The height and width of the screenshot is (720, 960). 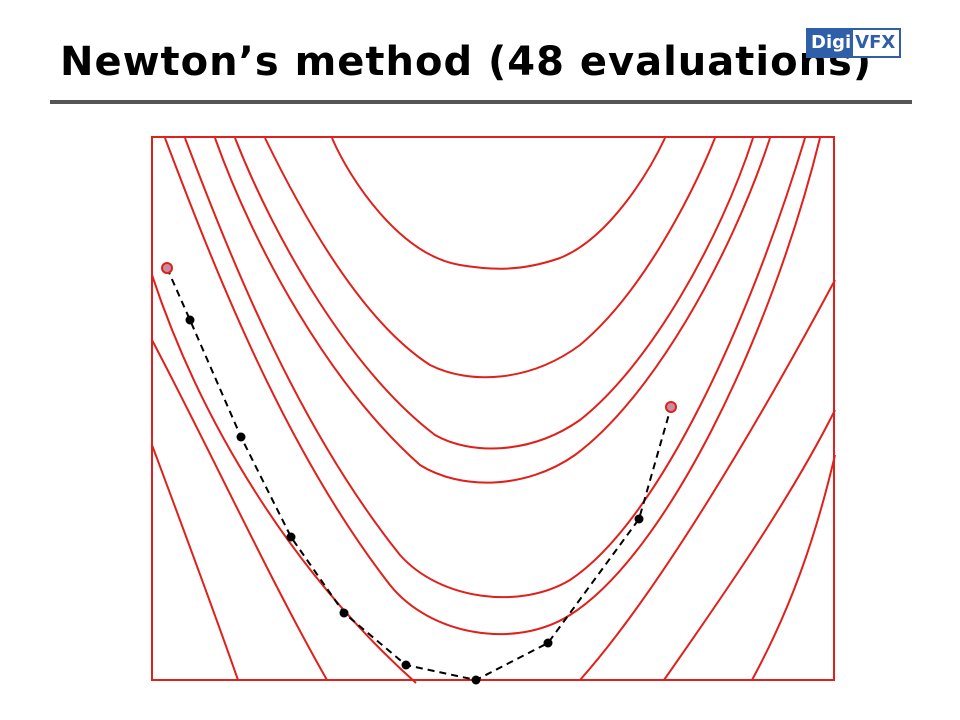 I want to click on logo-text-digi: Digi, so click(x=831, y=43).